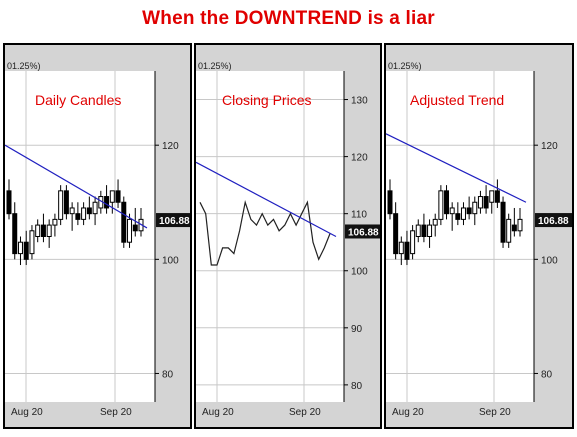 Image resolution: width=577 pixels, height=437 pixels. Describe the element at coordinates (359, 101) in the screenshot. I see `y-tick-label: 130` at that location.